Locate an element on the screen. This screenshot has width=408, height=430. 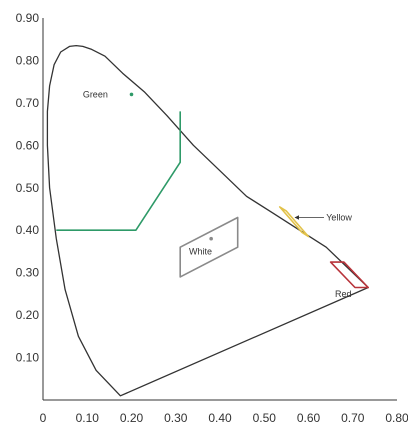
x-tick-label: 0.40 is located at coordinates (220, 418).